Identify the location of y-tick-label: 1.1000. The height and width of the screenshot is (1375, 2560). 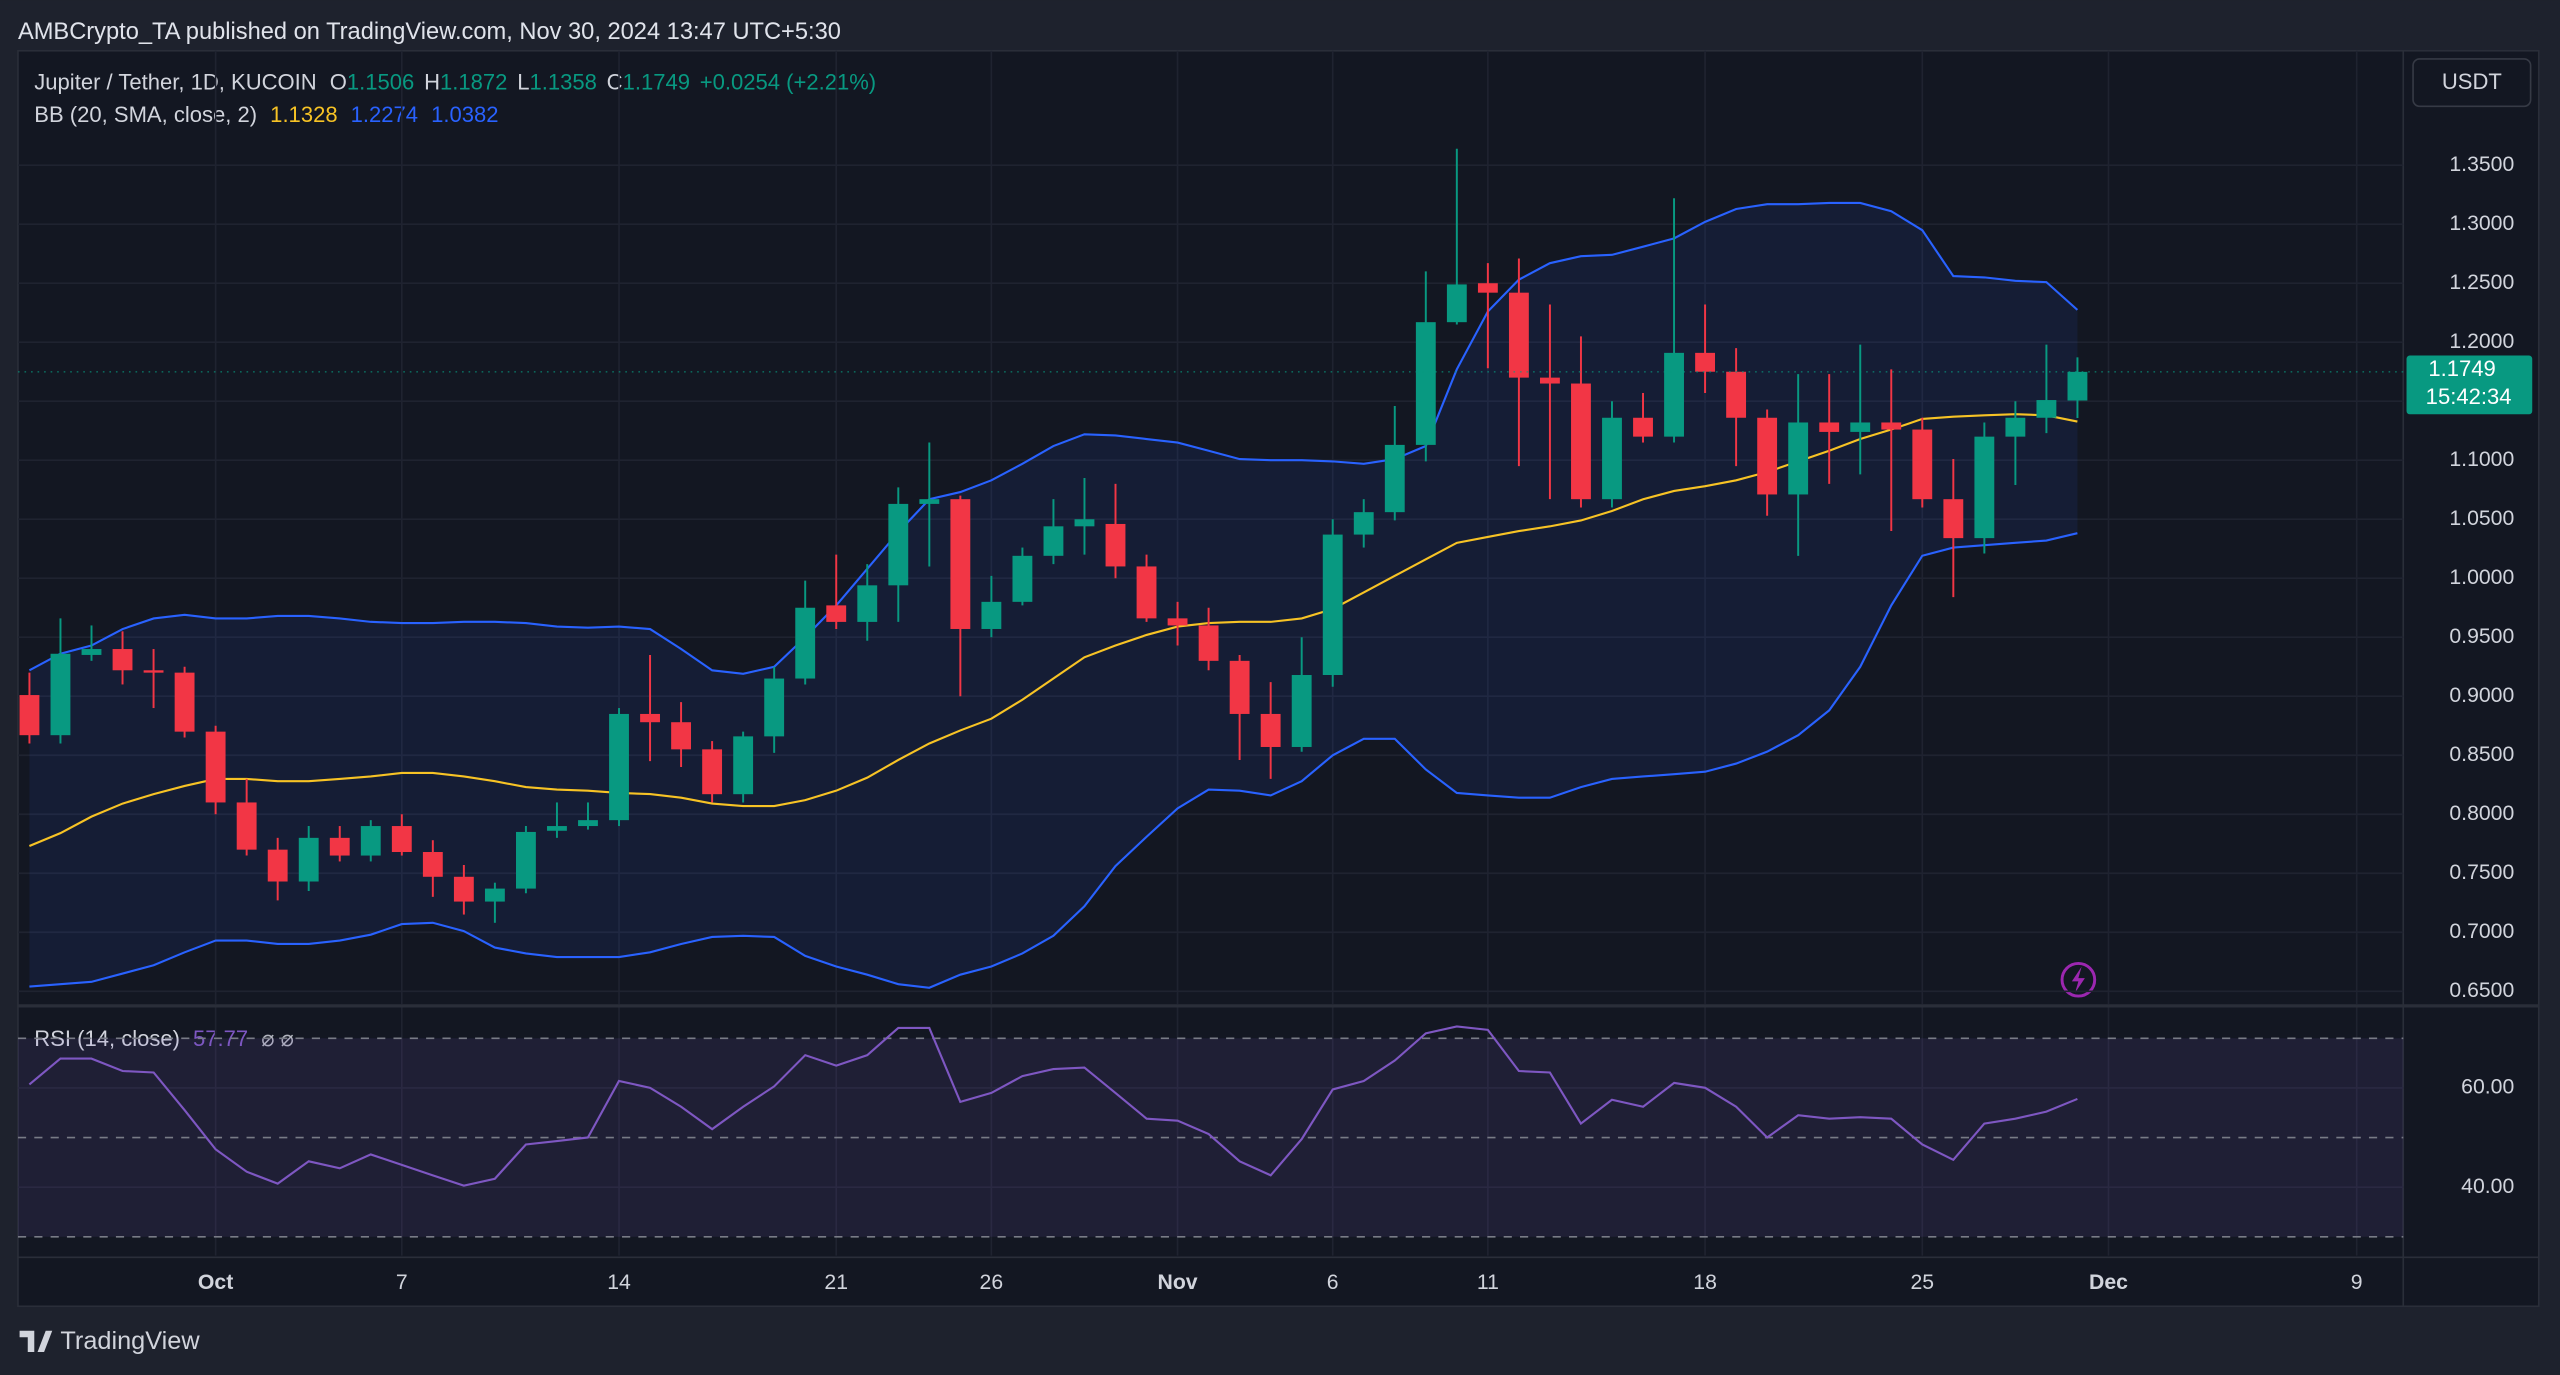
(2481, 459).